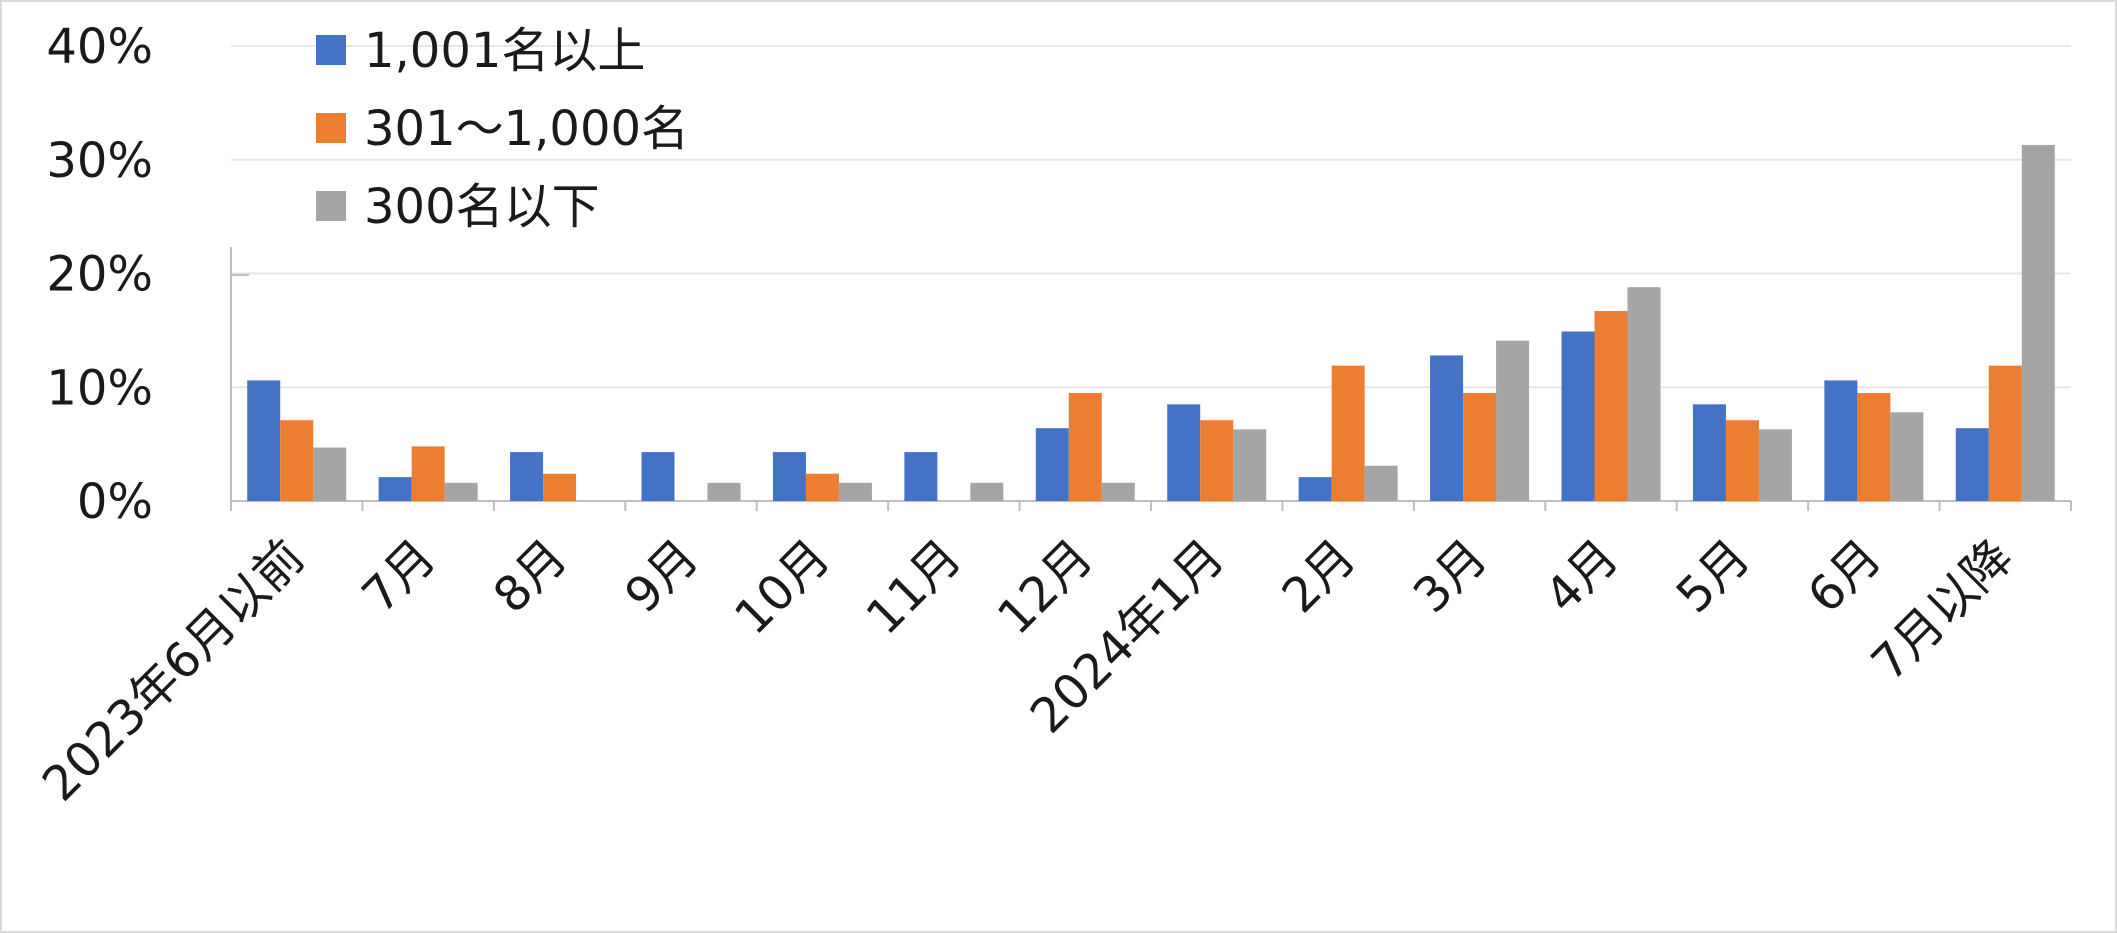 This screenshot has width=2117, height=933. Describe the element at coordinates (1318, 576) in the screenshot. I see `x-tick-label: 2月` at that location.